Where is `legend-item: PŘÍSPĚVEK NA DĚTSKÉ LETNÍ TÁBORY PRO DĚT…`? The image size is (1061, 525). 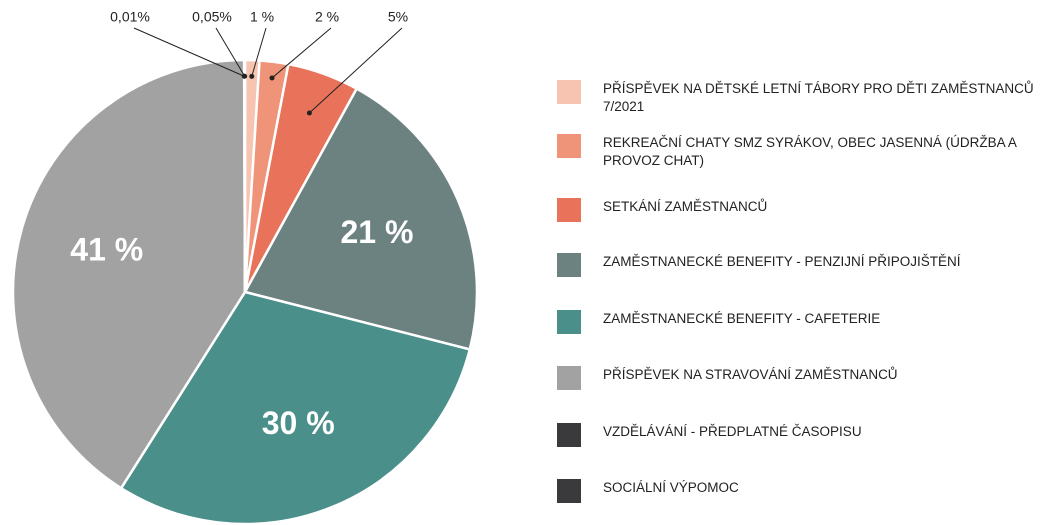 legend-item: PŘÍSPĚVEK NA DĚTSKÉ LETNÍ TÁBORY PRO DĚT… is located at coordinates (809, 98).